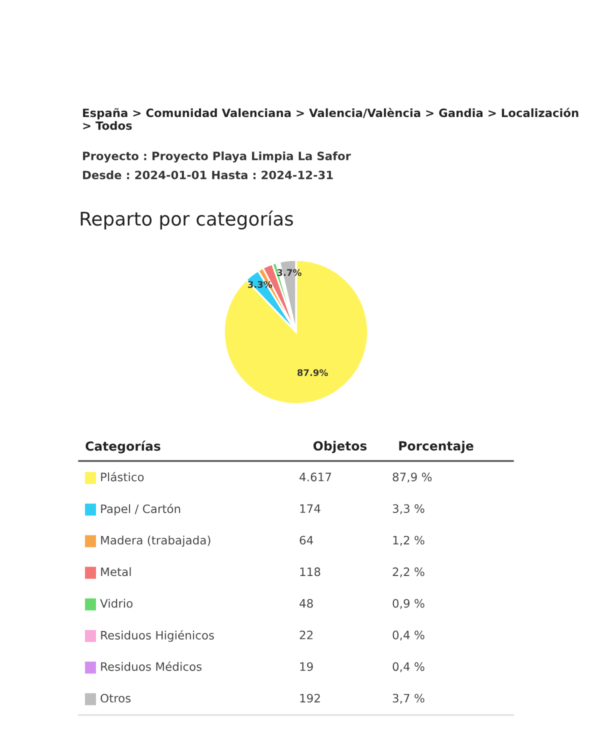 This screenshot has height=735, width=589. I want to click on legend-label: Residuos Médicos, so click(151, 666).